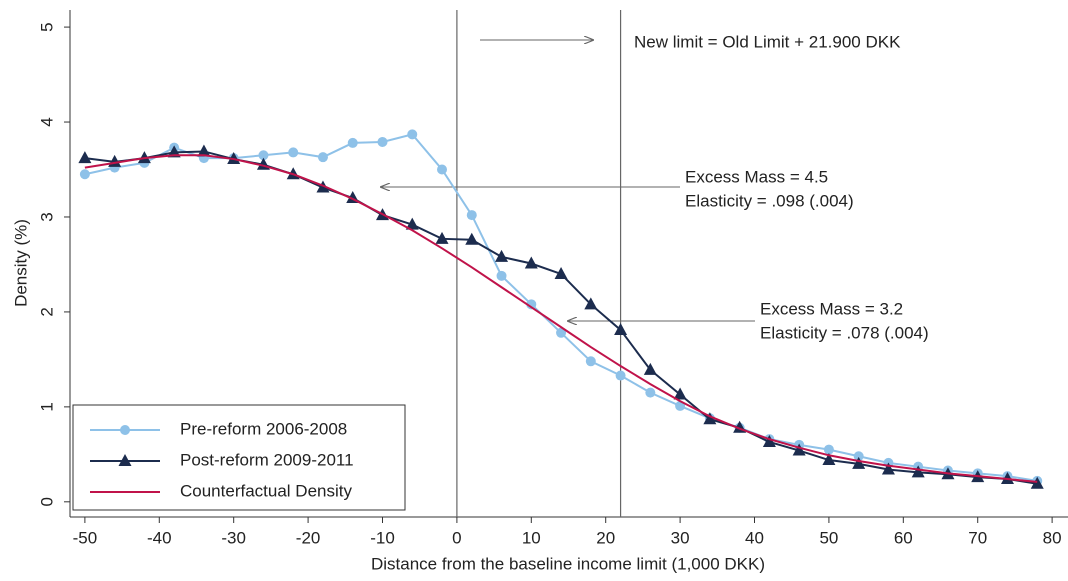  Describe the element at coordinates (531, 537) in the screenshot. I see `x-tick-label: 10` at that location.